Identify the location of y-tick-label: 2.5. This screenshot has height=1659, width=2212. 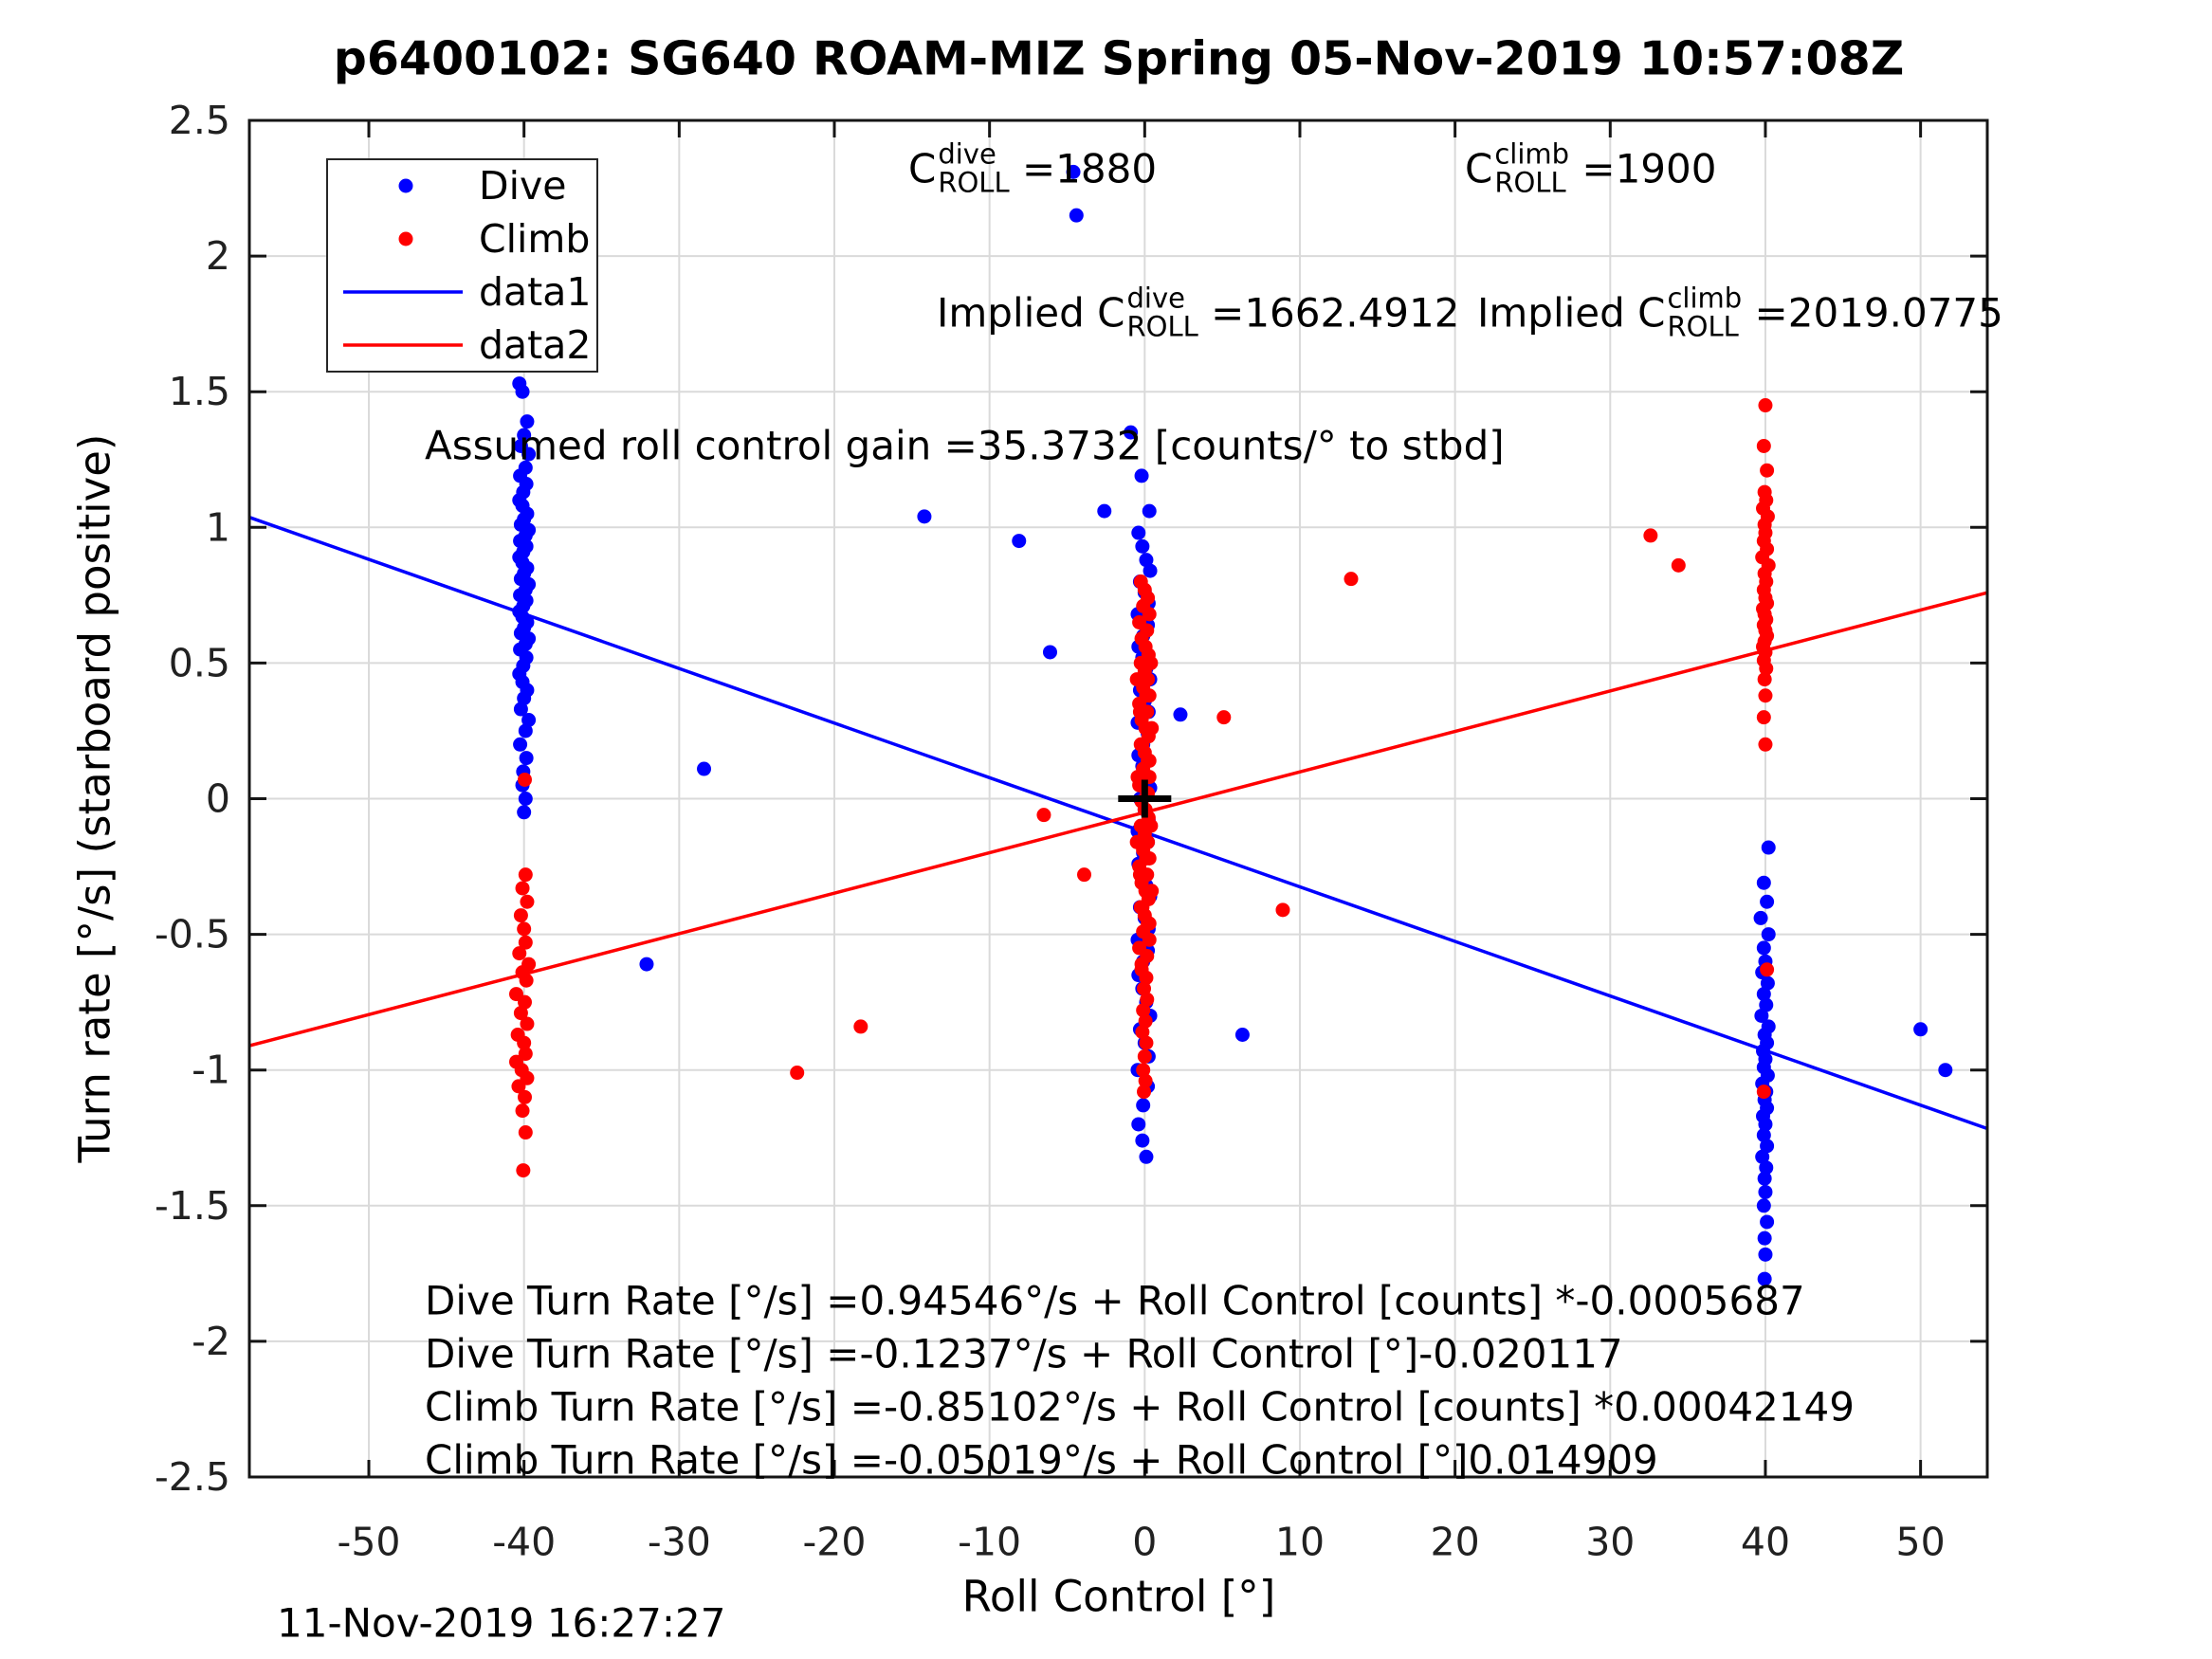
(199, 120).